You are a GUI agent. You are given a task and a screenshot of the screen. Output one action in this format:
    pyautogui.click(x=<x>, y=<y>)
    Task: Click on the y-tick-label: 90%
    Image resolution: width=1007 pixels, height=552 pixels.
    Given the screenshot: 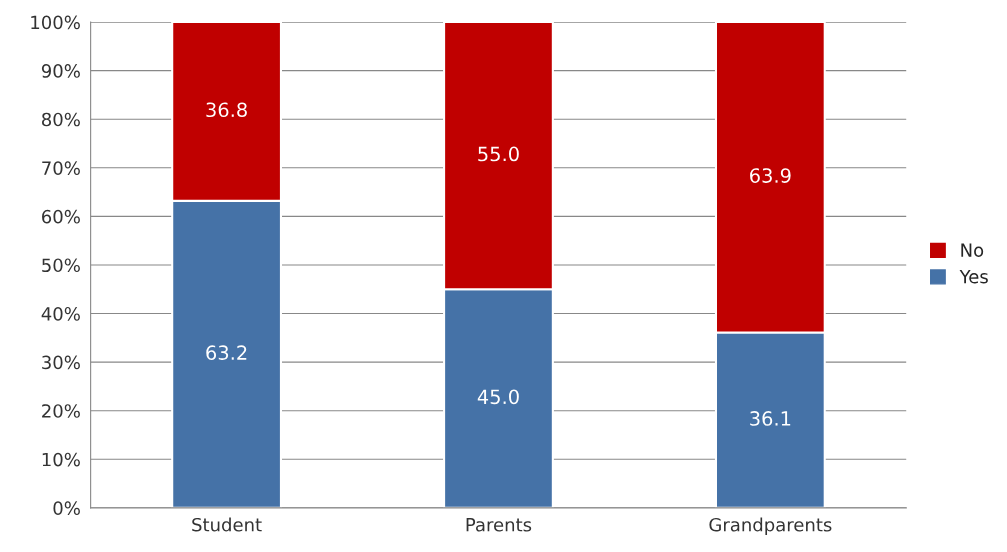 What is the action you would take?
    pyautogui.click(x=60, y=71)
    